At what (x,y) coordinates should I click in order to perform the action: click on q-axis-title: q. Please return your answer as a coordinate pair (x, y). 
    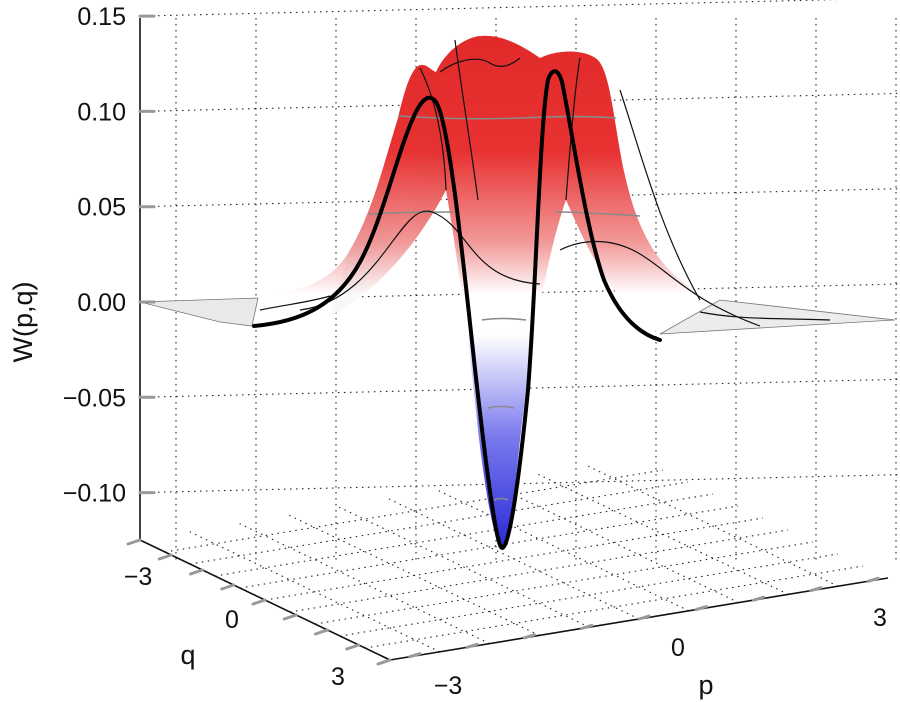
    Looking at the image, I should click on (187, 655).